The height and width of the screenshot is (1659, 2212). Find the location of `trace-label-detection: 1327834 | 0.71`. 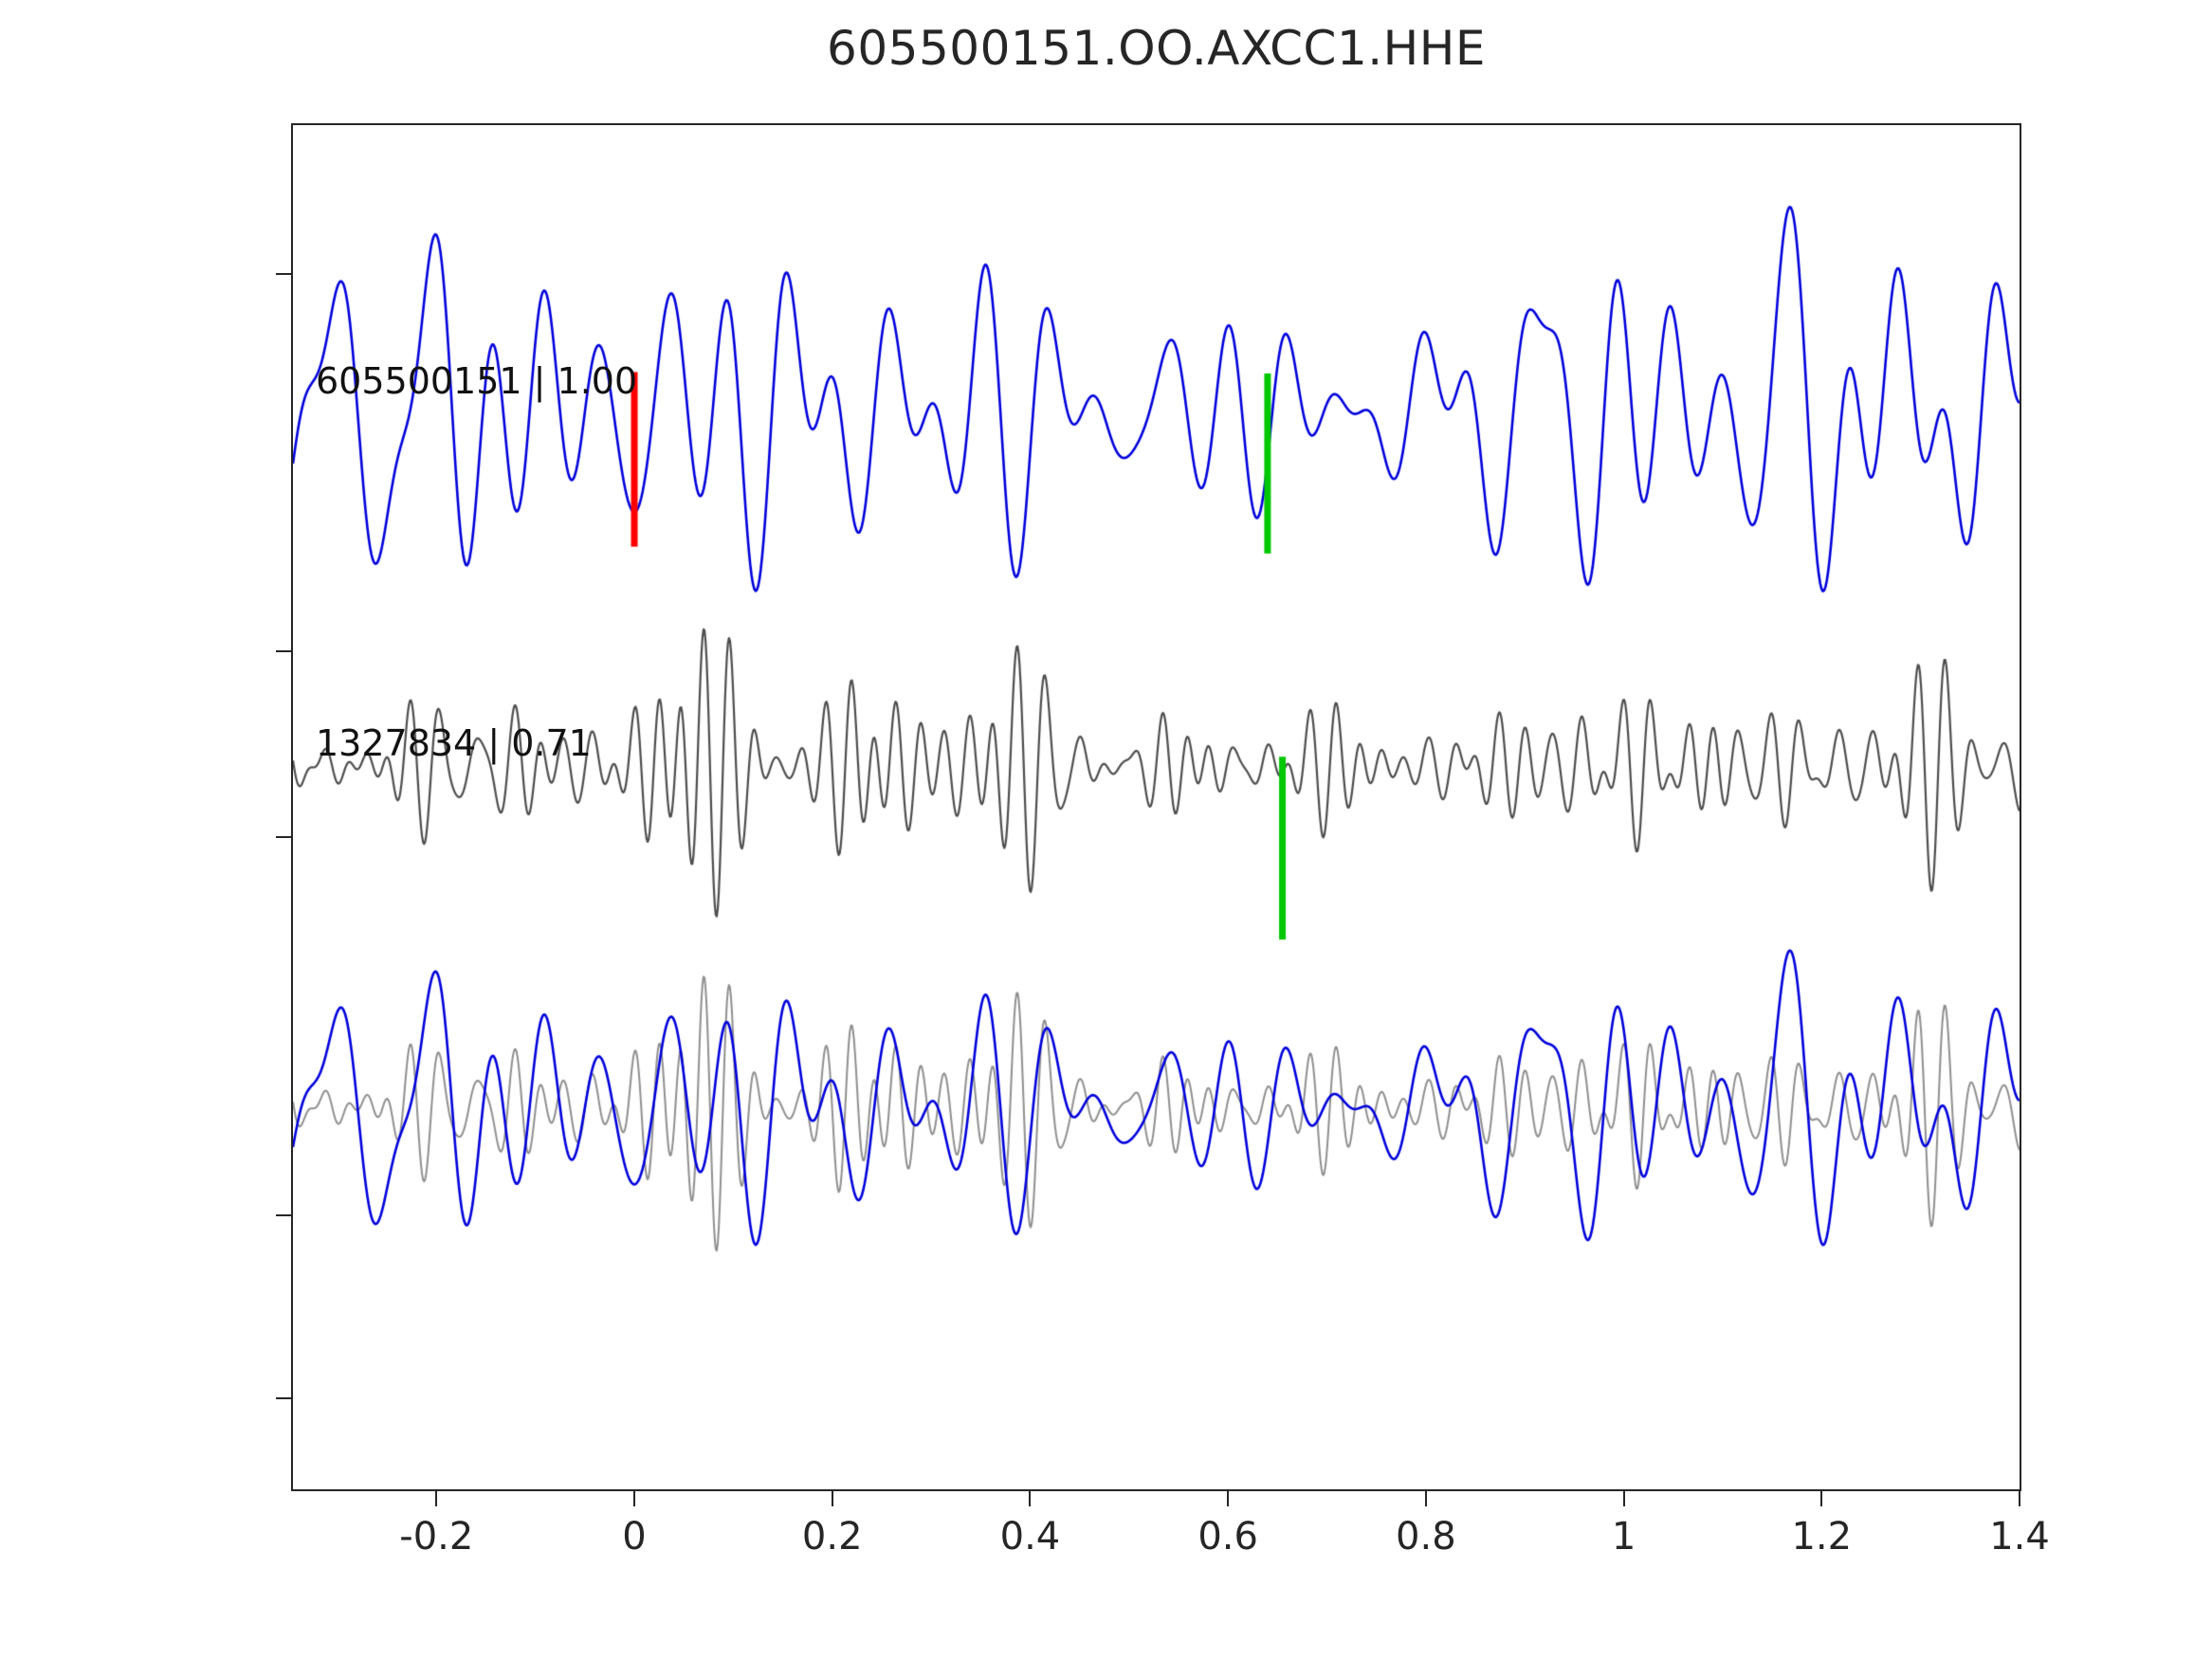

trace-label-detection: 1327834 | 0.71 is located at coordinates (454, 743).